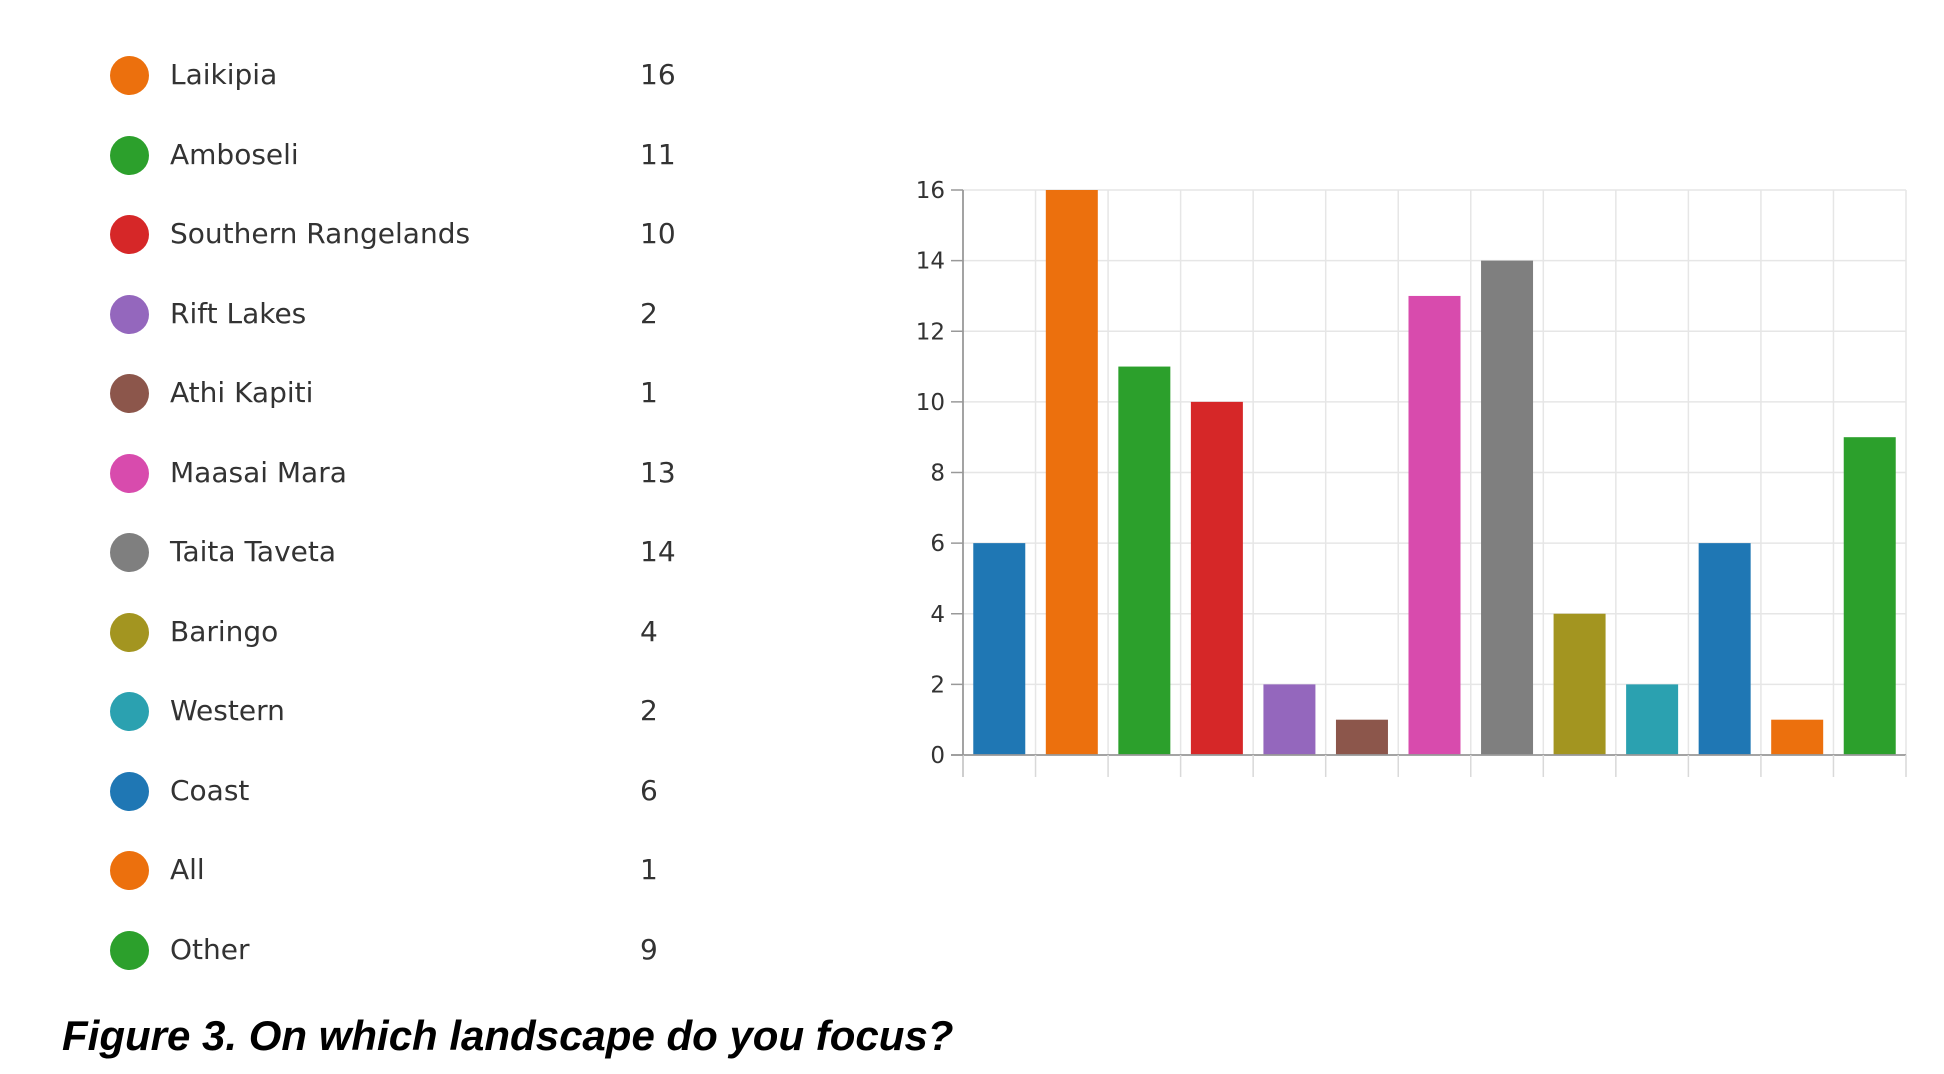  What do you see at coordinates (658, 154) in the screenshot?
I see `legend-count: 11` at bounding box center [658, 154].